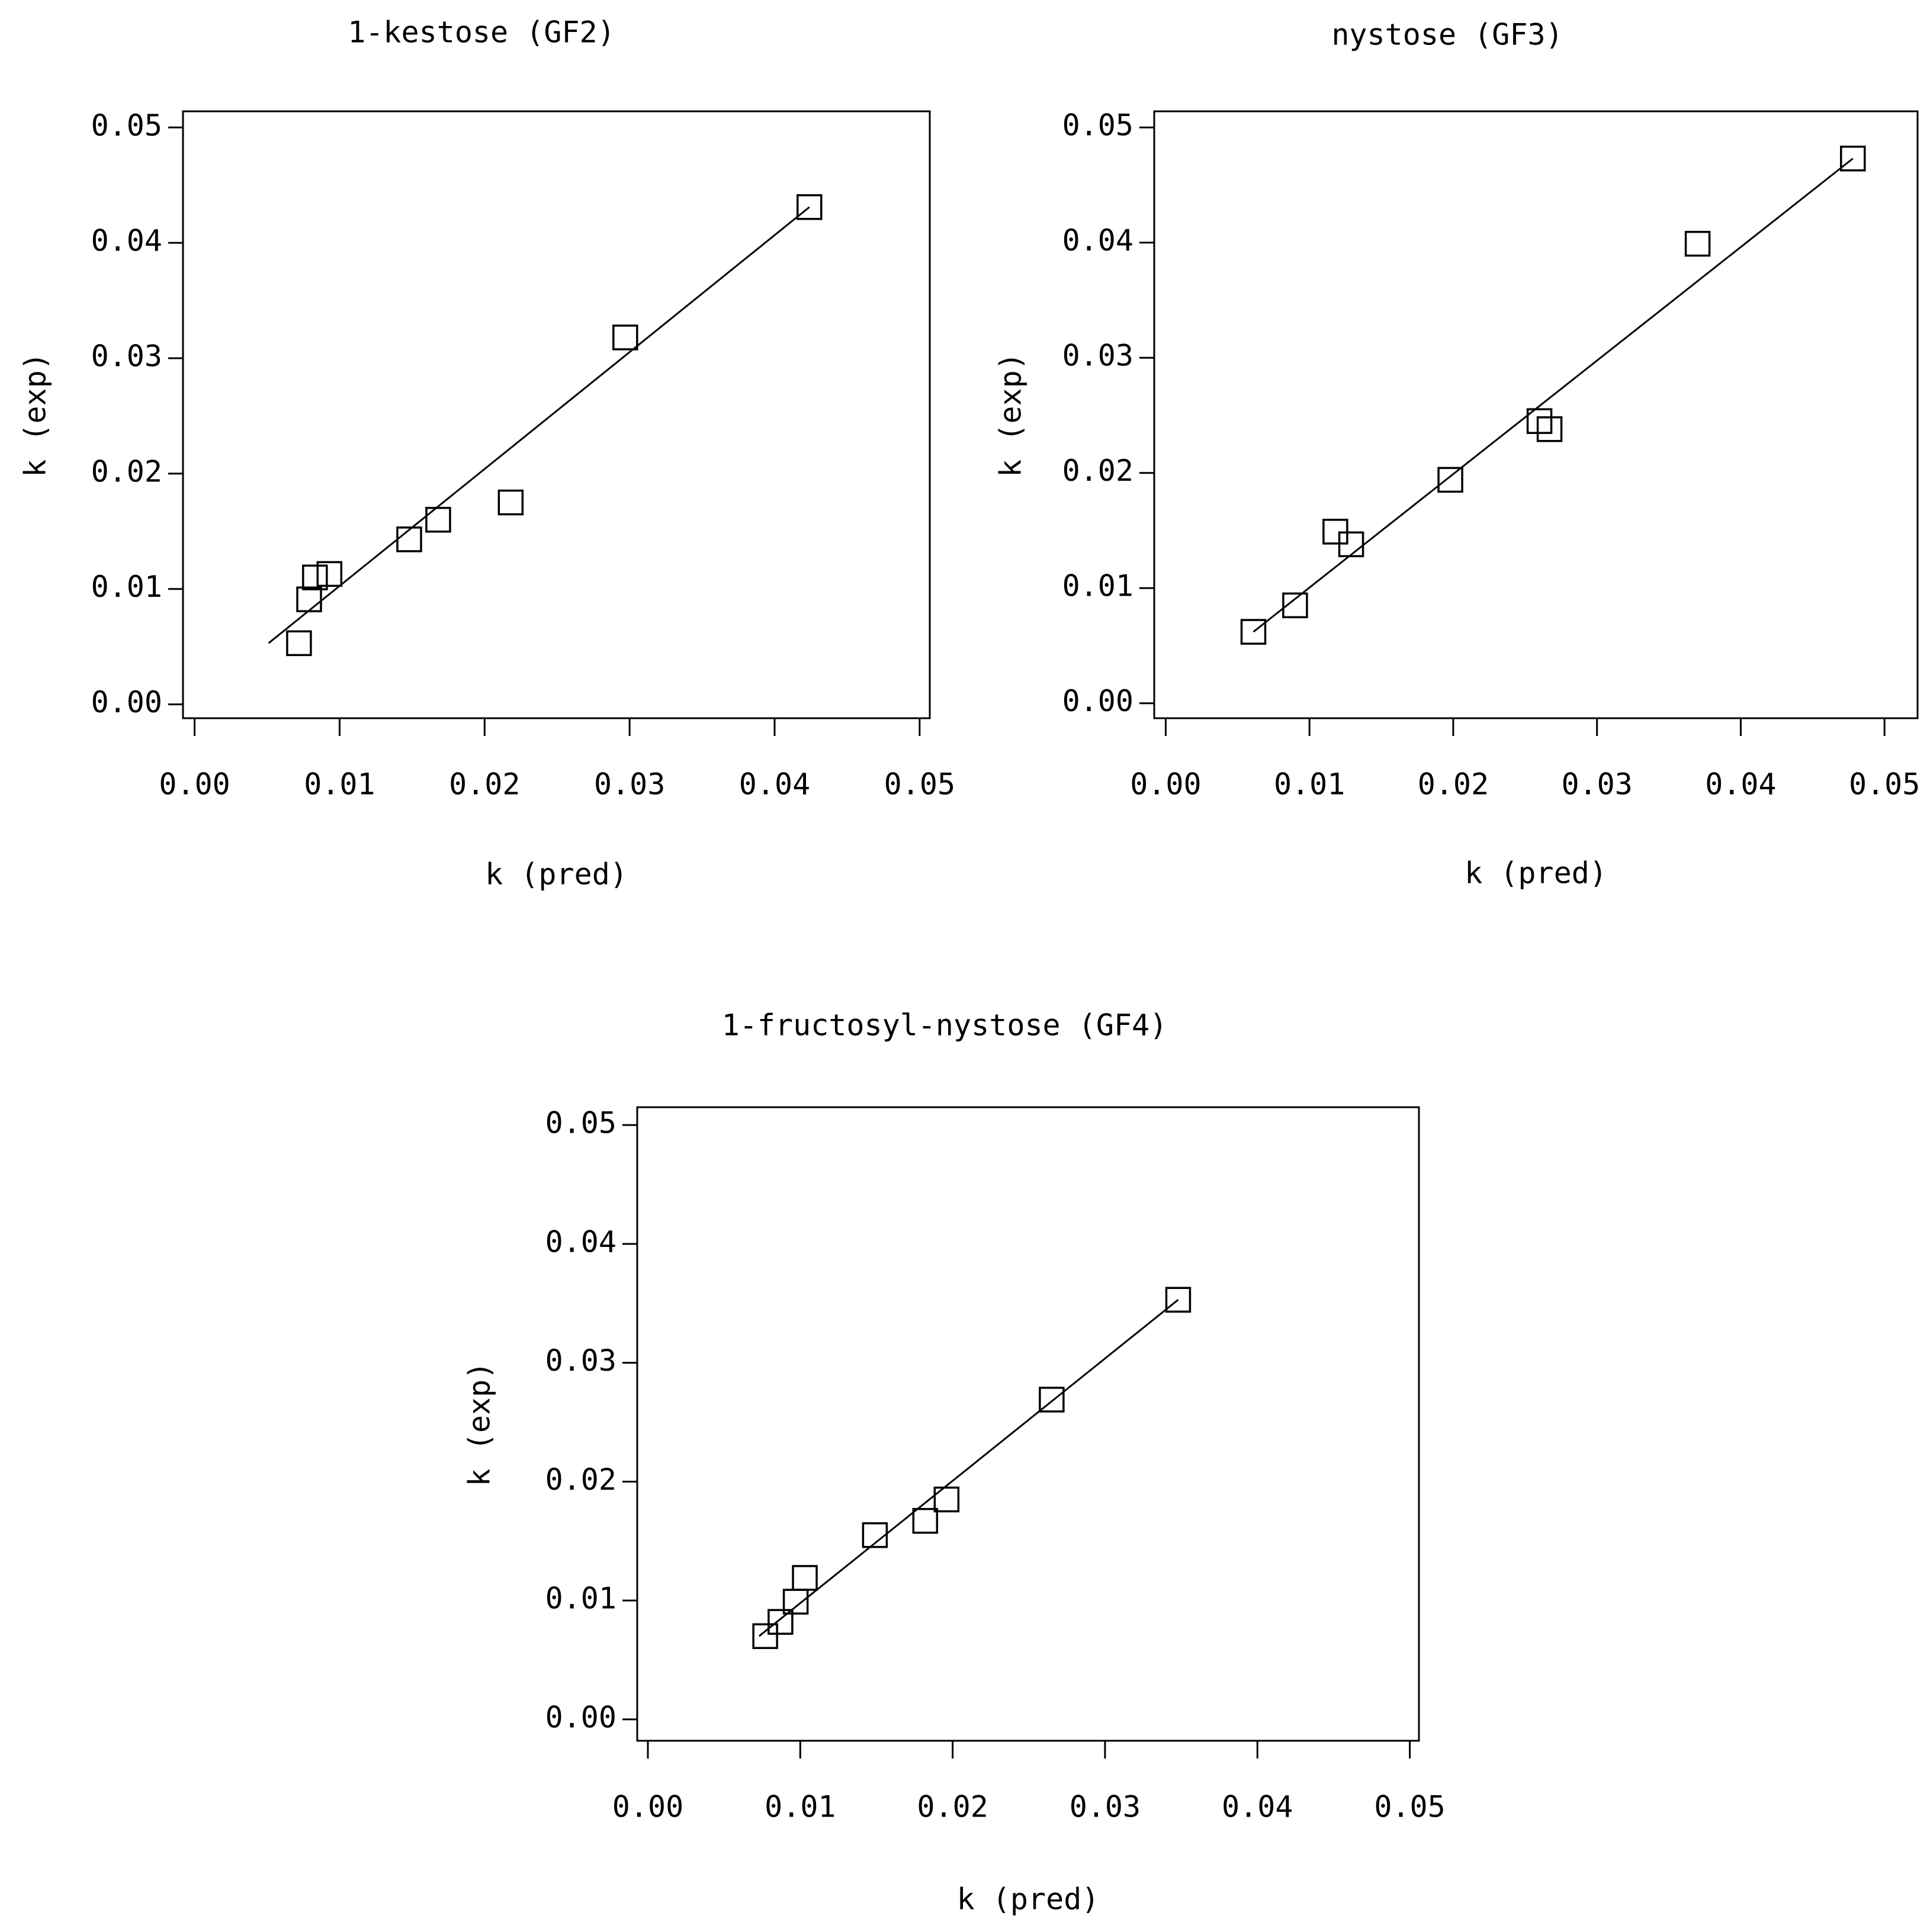 The width and height of the screenshot is (1930, 1932). I want to click on chart-title: 1-kestose (GF2), so click(481, 32).